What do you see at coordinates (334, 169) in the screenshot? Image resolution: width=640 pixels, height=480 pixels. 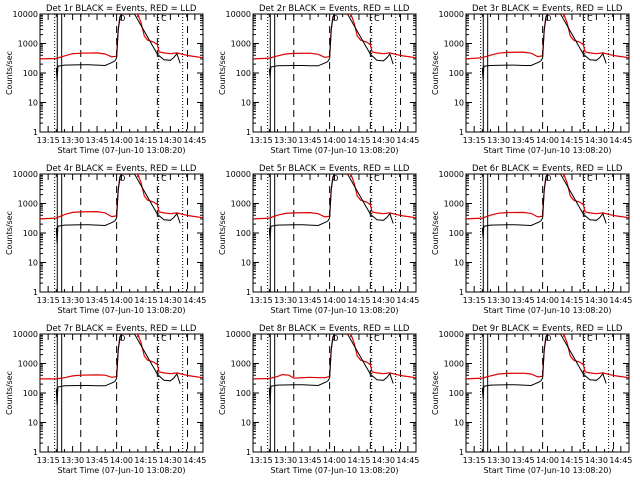 I see `panel-title: Det 5r BLACK = Events, RED = LLD` at bounding box center [334, 169].